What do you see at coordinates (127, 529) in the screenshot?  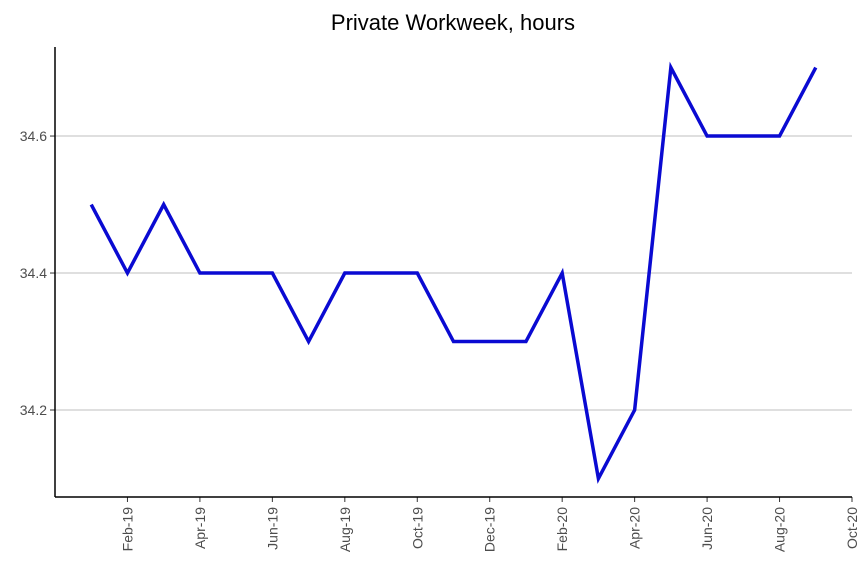 I see `x-tick-label: Feb-19` at bounding box center [127, 529].